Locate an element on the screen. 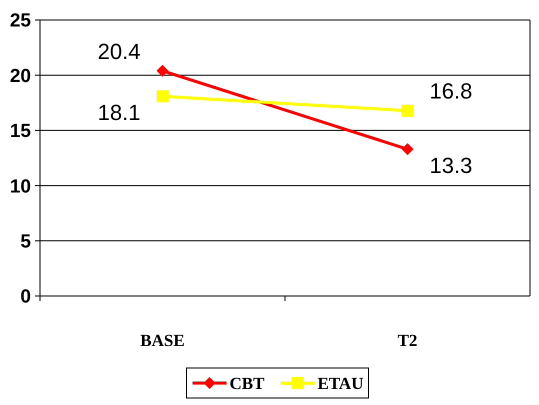 The height and width of the screenshot is (405, 539). y-tick-label: 5 is located at coordinates (26, 241).